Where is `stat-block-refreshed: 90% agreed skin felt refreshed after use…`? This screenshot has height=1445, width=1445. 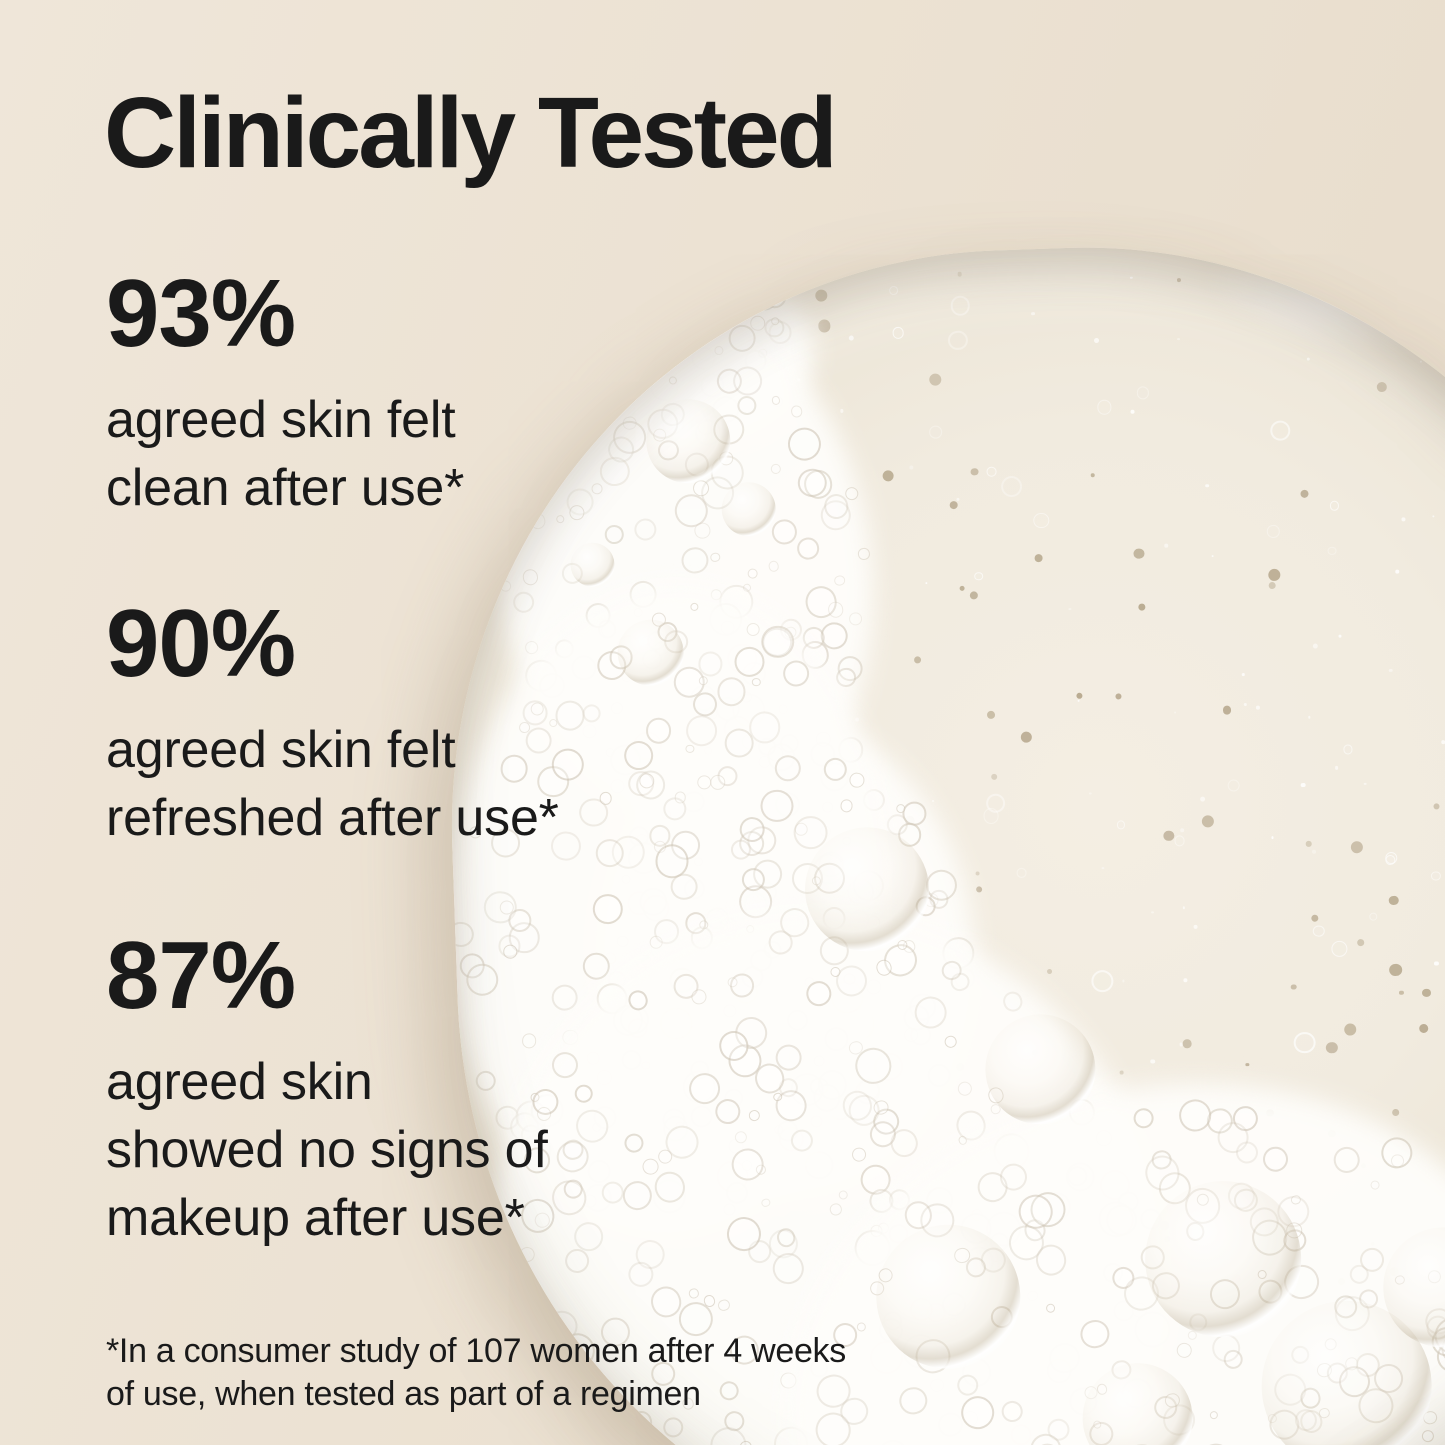
stat-block-refreshed: 90% agreed skin felt refreshed after use… is located at coordinates (332, 724).